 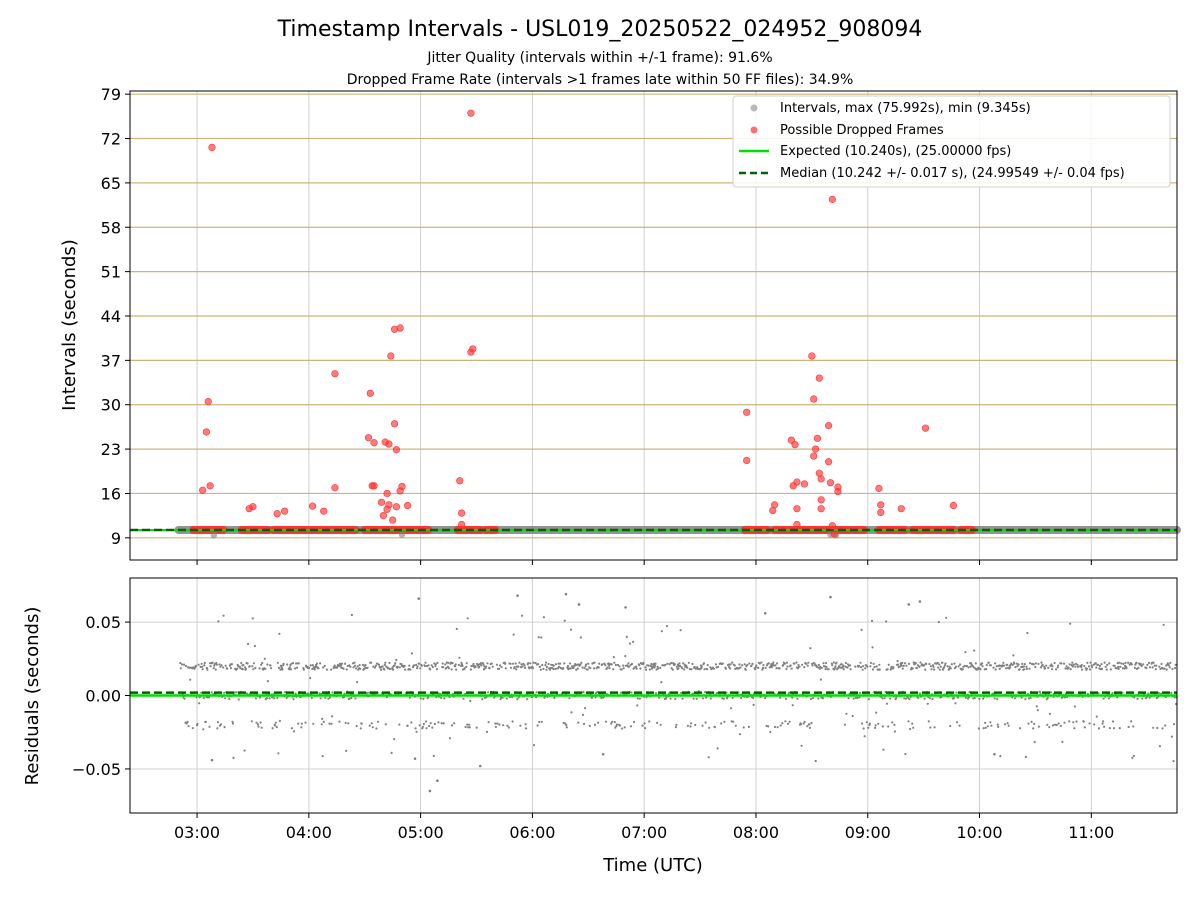 What do you see at coordinates (905, 108) in the screenshot?
I see `legend-label-intervals: Intervals, max (75.992s), min (9.345s)` at bounding box center [905, 108].